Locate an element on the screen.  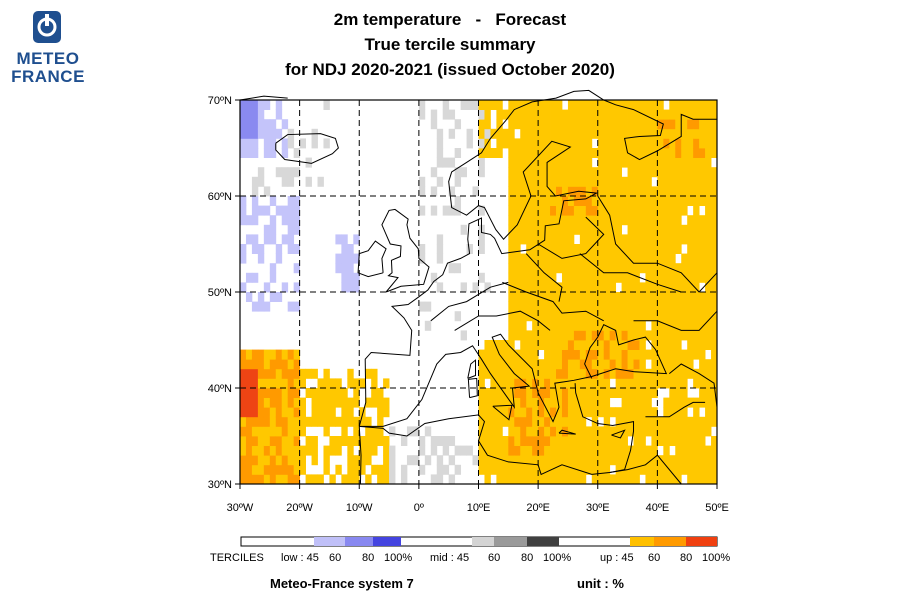
legend-up-label: up : 45 is located at coordinates (617, 558).